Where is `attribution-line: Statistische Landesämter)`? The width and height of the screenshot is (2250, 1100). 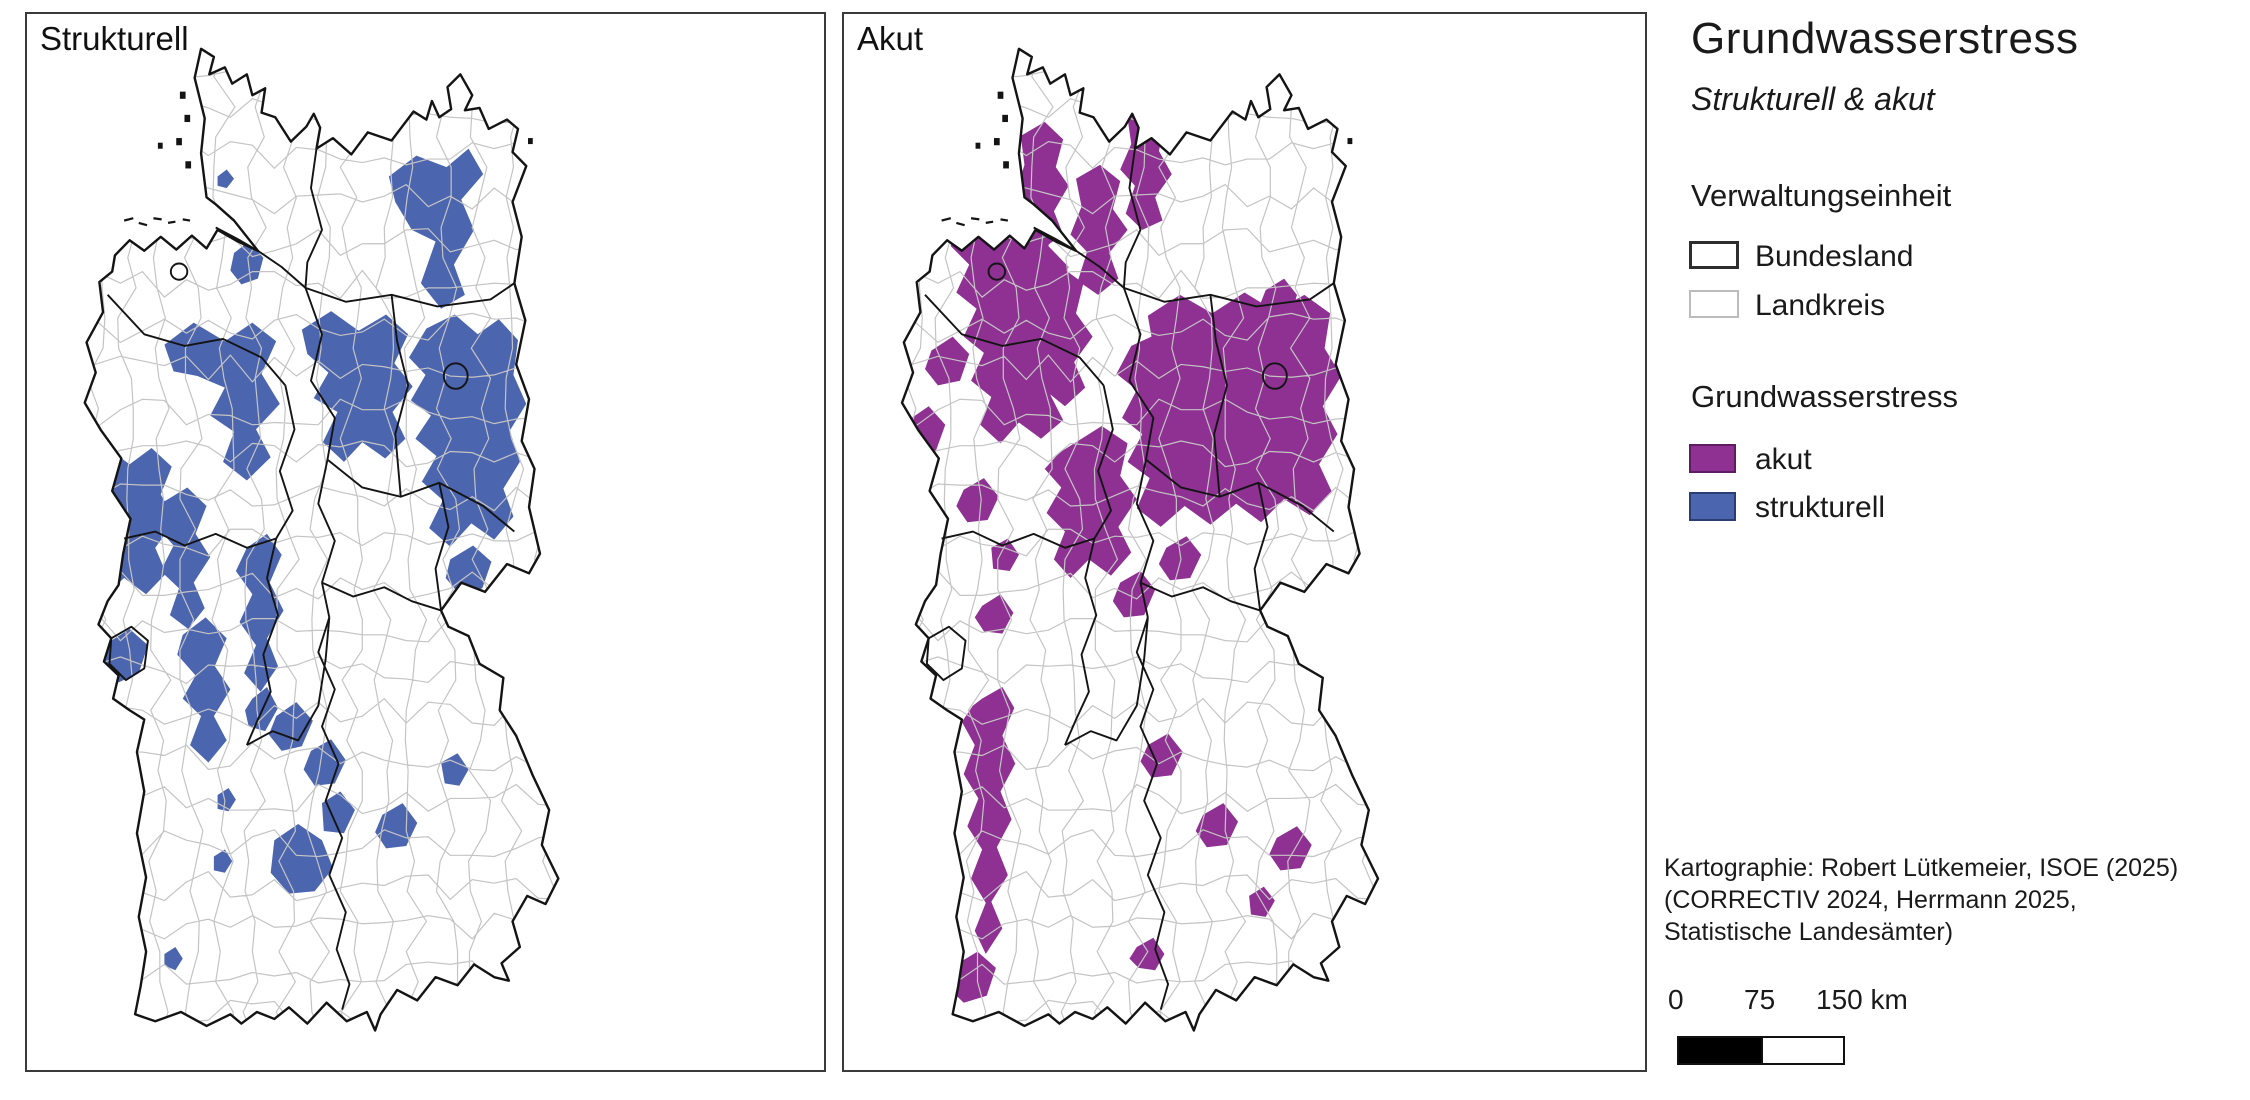
attribution-line: Statistische Landesämter) is located at coordinates (1809, 932).